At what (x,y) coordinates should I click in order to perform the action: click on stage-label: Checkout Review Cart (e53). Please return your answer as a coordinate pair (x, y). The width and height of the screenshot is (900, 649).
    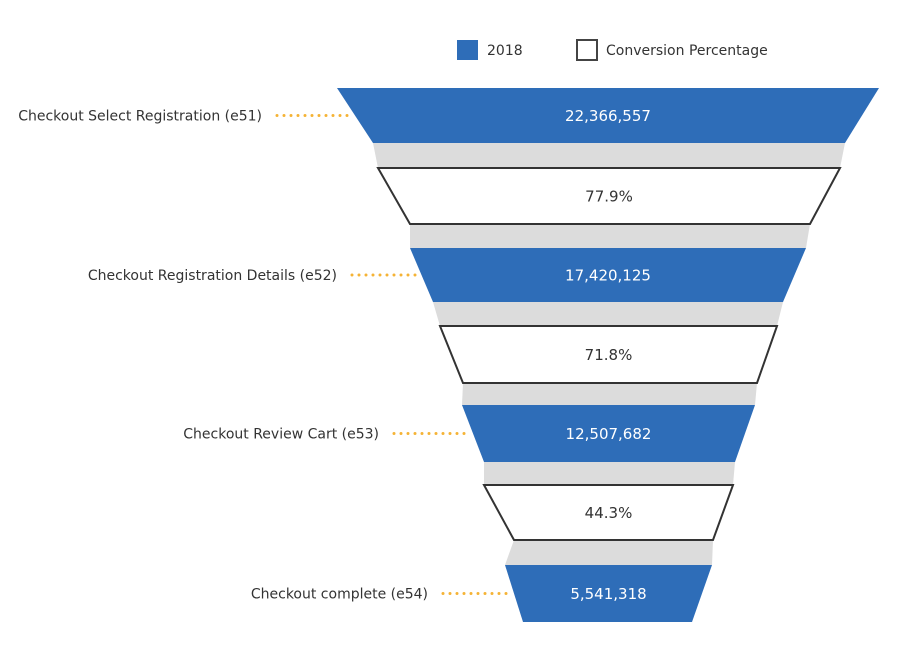
    Looking at the image, I should click on (281, 435).